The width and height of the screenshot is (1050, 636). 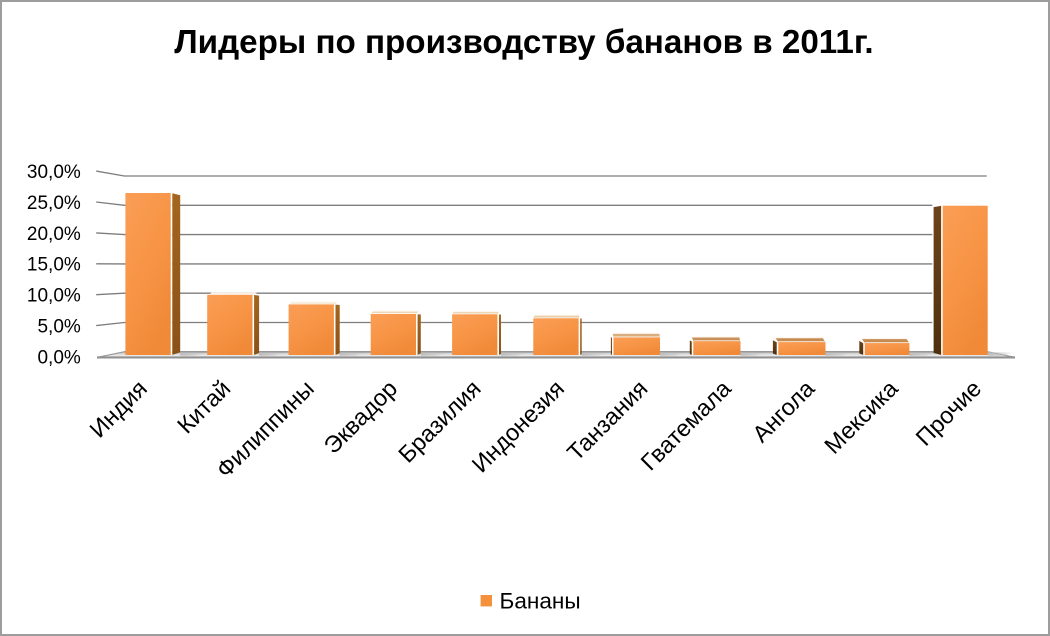 What do you see at coordinates (54, 172) in the screenshot?
I see `svg-text: 30,0%` at bounding box center [54, 172].